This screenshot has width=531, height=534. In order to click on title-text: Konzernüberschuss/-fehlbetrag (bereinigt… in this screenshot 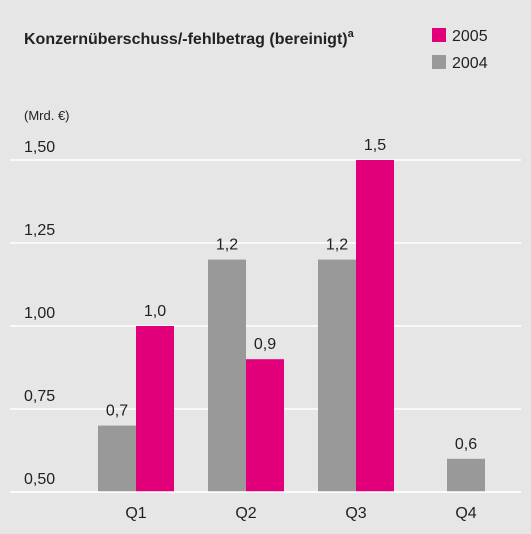, I will do `click(186, 39)`.